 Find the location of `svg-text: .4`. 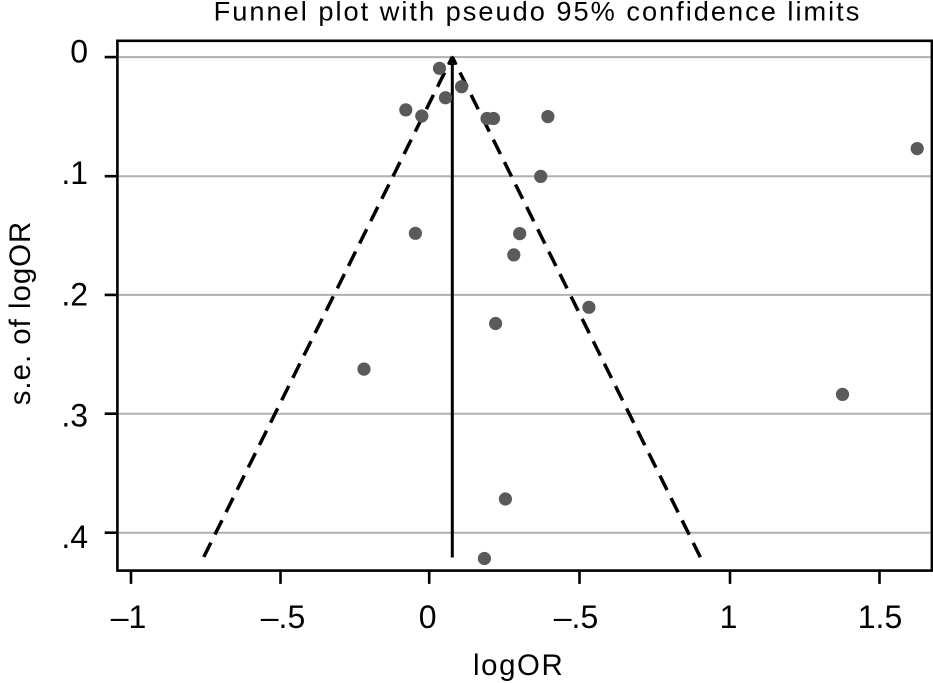

svg-text: .4 is located at coordinates (74, 537).